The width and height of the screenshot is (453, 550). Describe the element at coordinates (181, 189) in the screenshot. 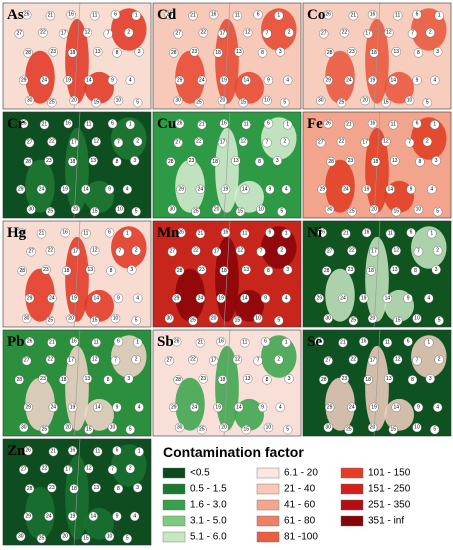

I see `sample-site: 29` at that location.